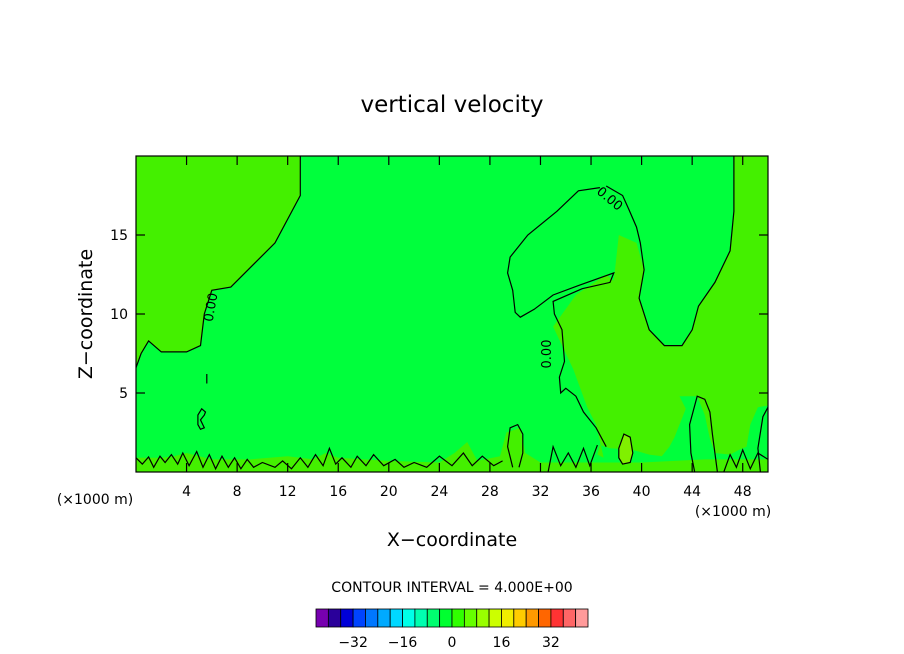 The image size is (904, 654). What do you see at coordinates (452, 540) in the screenshot?
I see `x-axis-label: X−coordinate` at bounding box center [452, 540].